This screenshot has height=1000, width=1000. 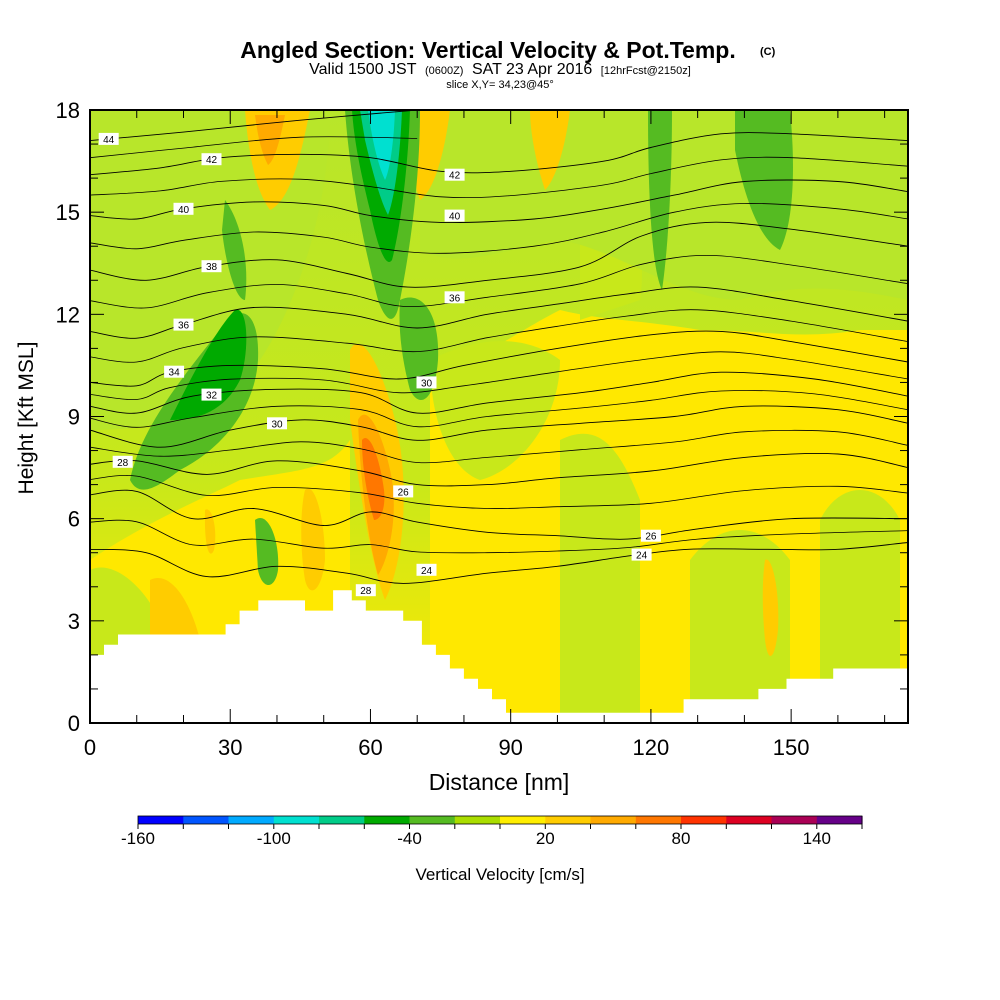 I want to click on y-axis-label: Height [Kft MSL], so click(x=26, y=418).